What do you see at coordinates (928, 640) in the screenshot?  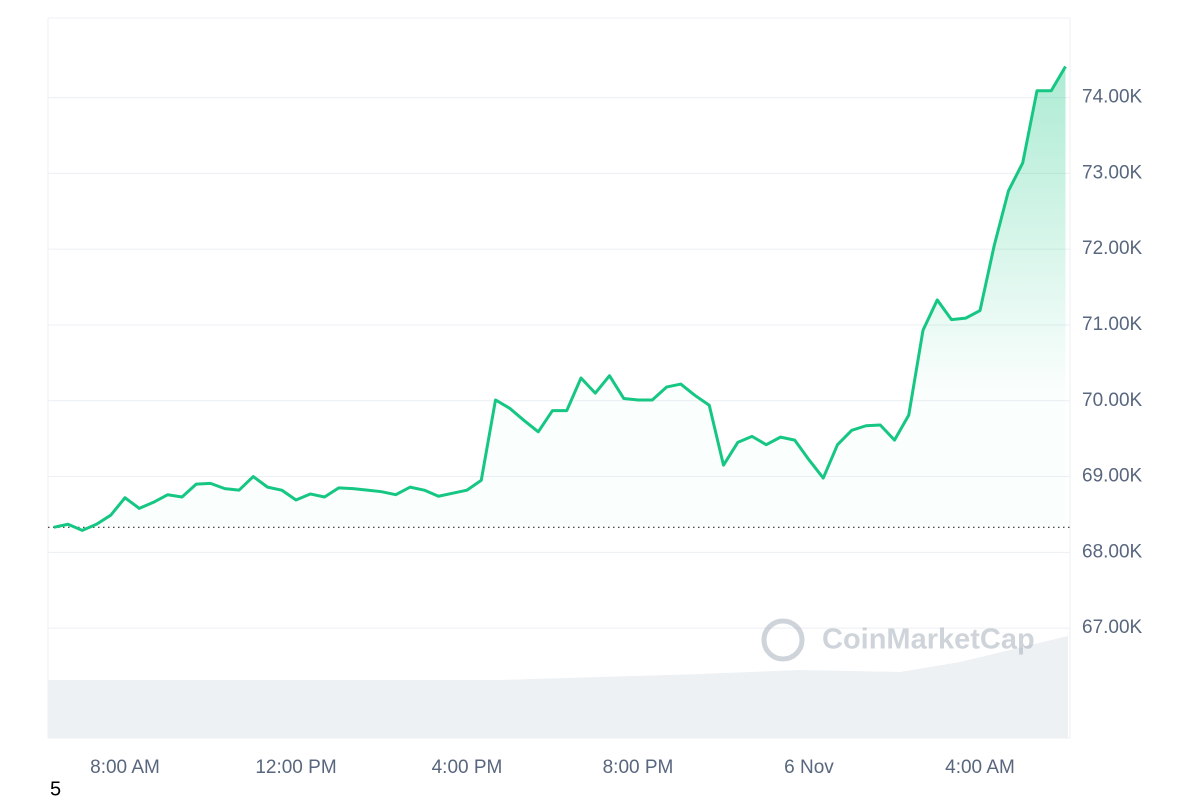 I see `watermark-text: CoinMarketCap` at bounding box center [928, 640].